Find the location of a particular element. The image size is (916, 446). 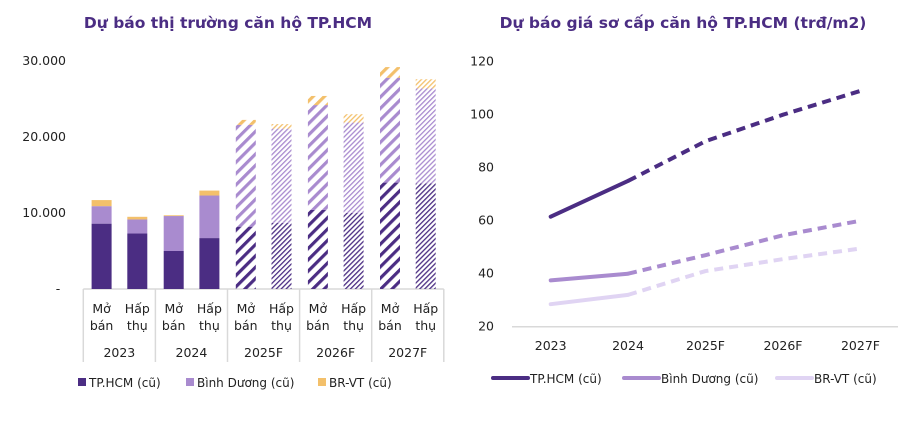

y-tick-label: 30.000 is located at coordinates (44, 60).